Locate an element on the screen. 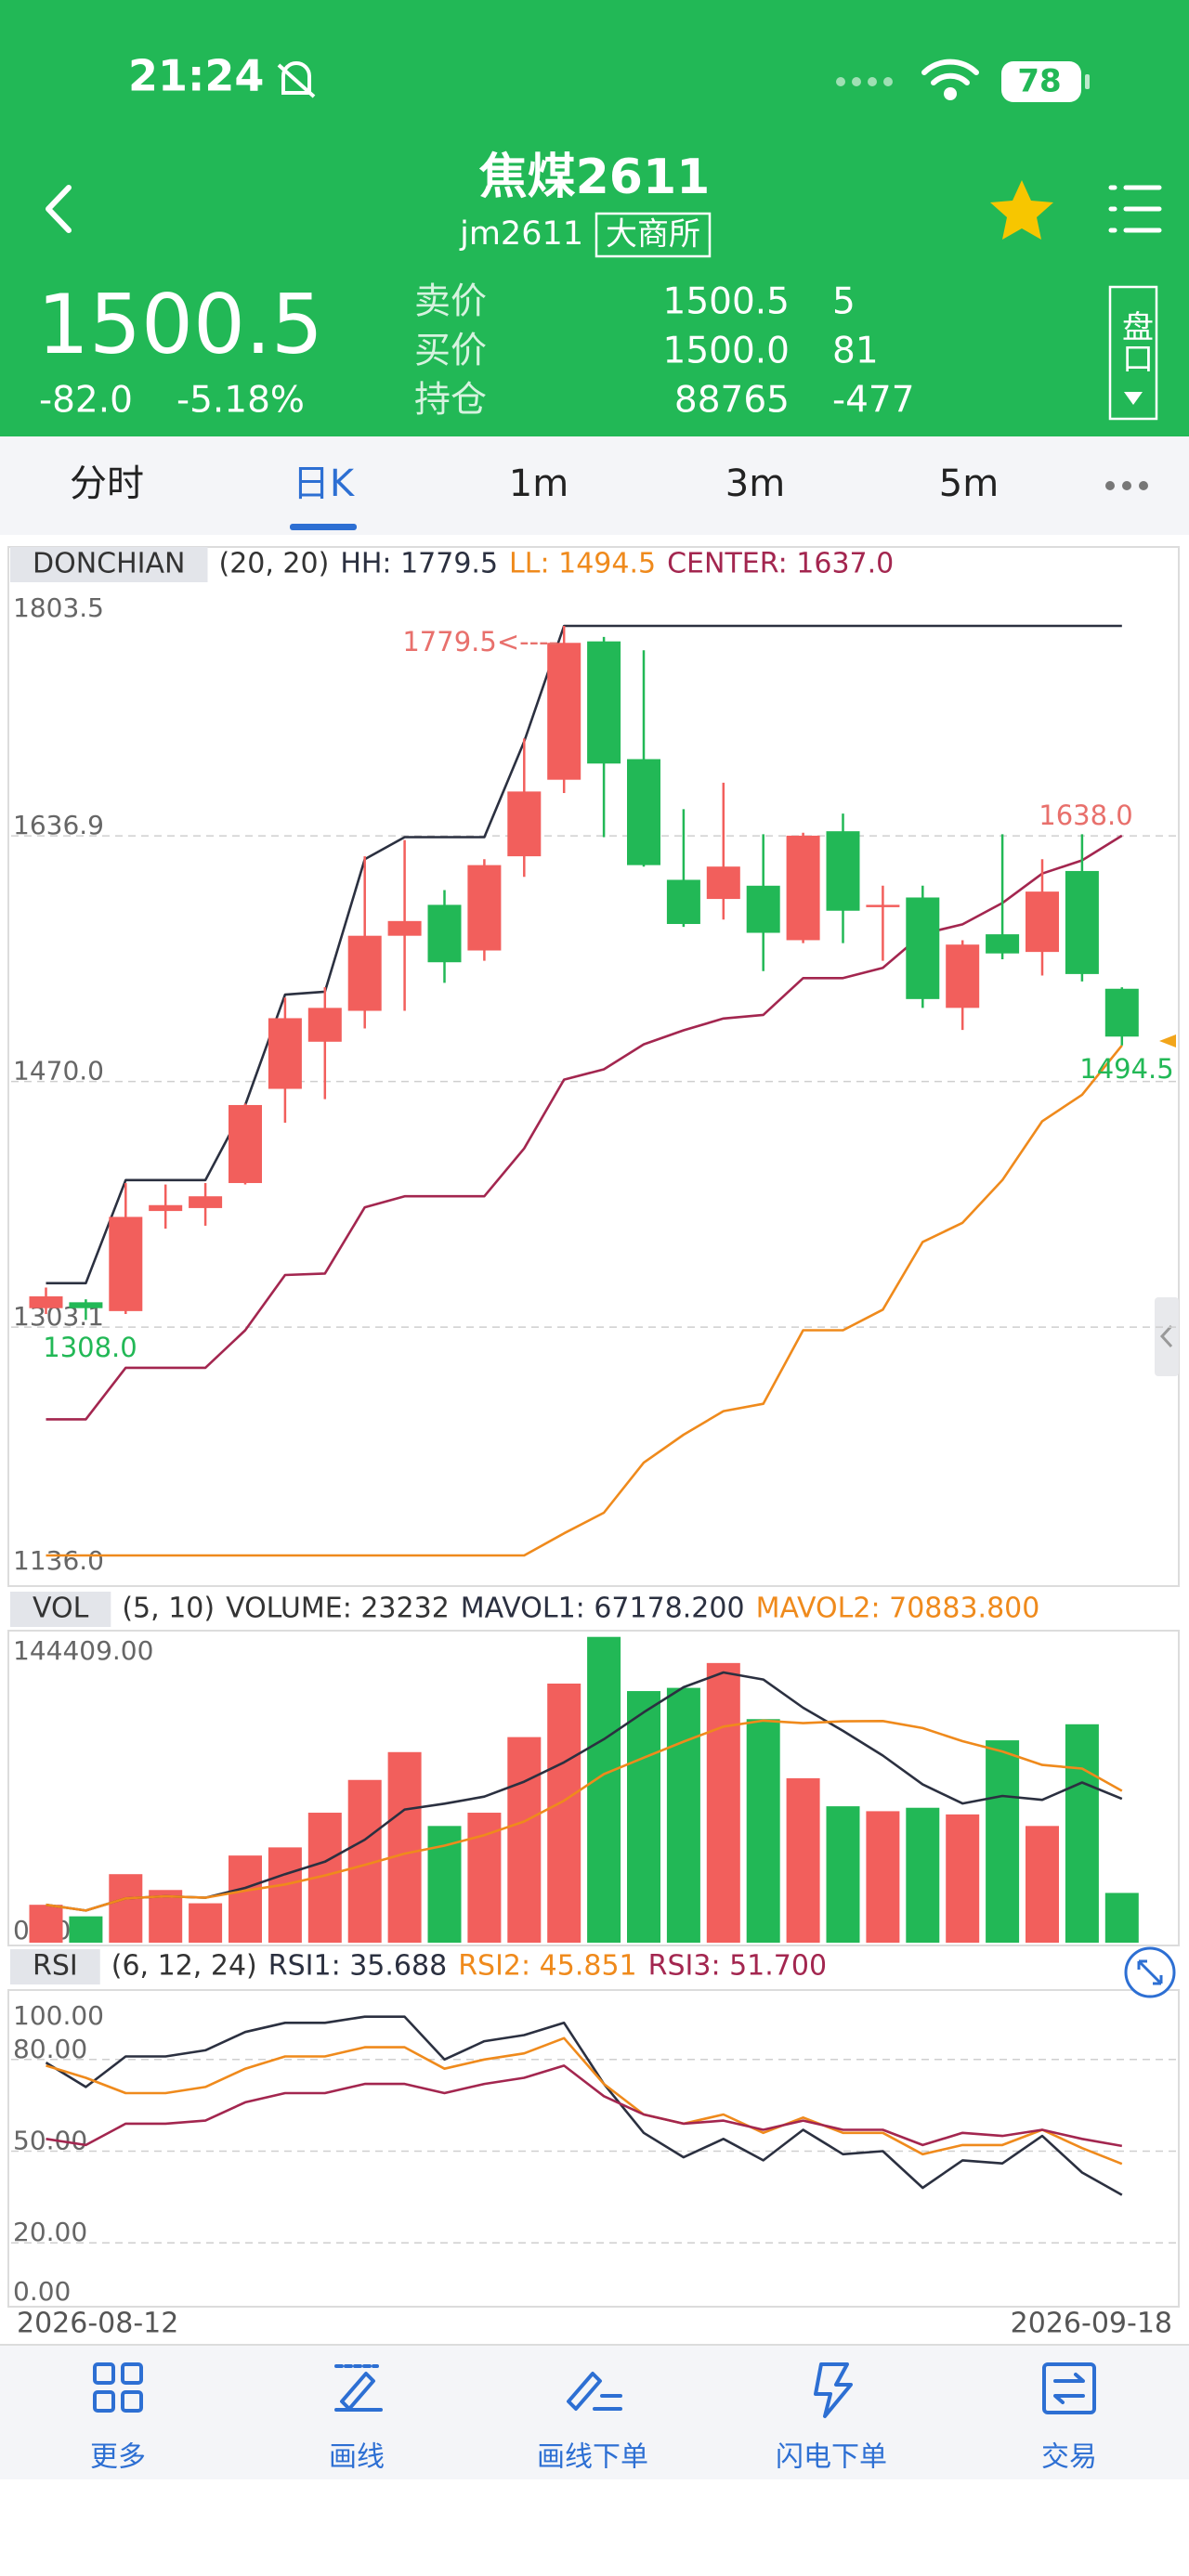 The height and width of the screenshot is (2576, 1189). tab-bar is located at coordinates (594, 485).